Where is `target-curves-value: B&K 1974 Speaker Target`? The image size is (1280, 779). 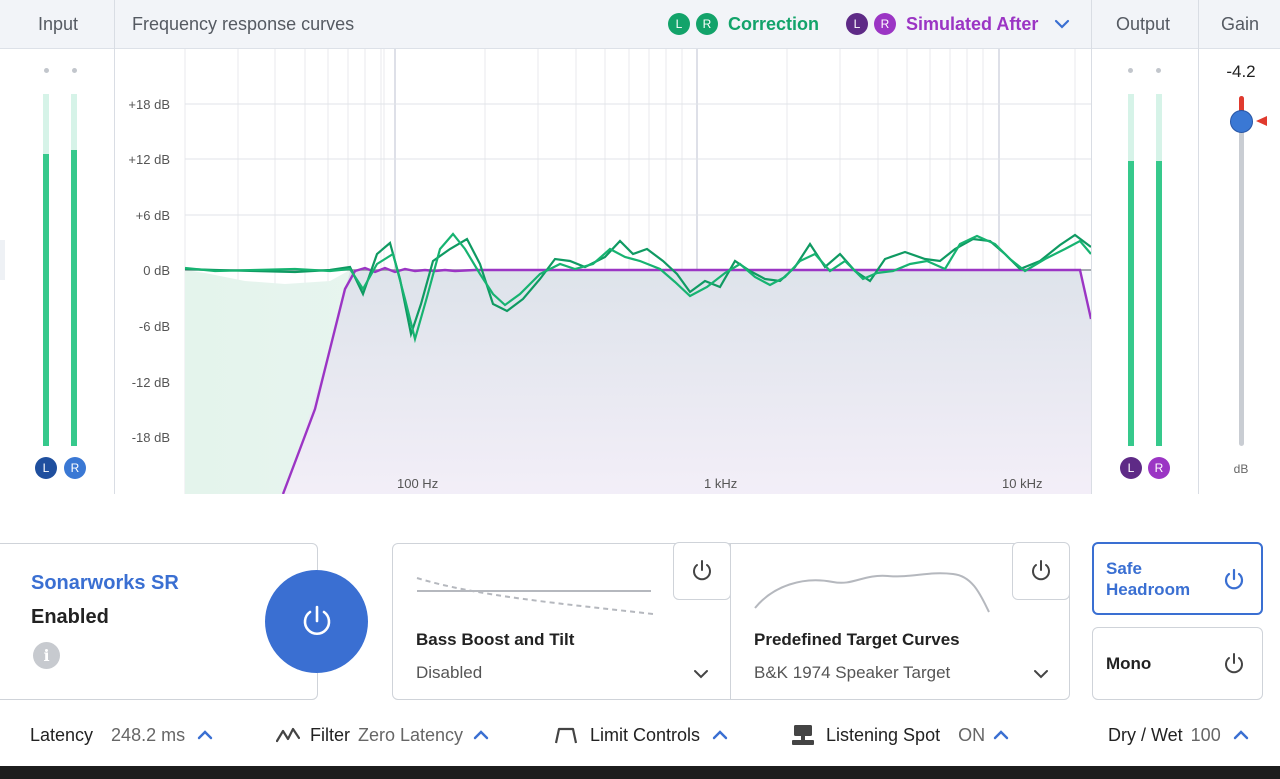
target-curves-value: B&K 1974 Speaker Target is located at coordinates (852, 672).